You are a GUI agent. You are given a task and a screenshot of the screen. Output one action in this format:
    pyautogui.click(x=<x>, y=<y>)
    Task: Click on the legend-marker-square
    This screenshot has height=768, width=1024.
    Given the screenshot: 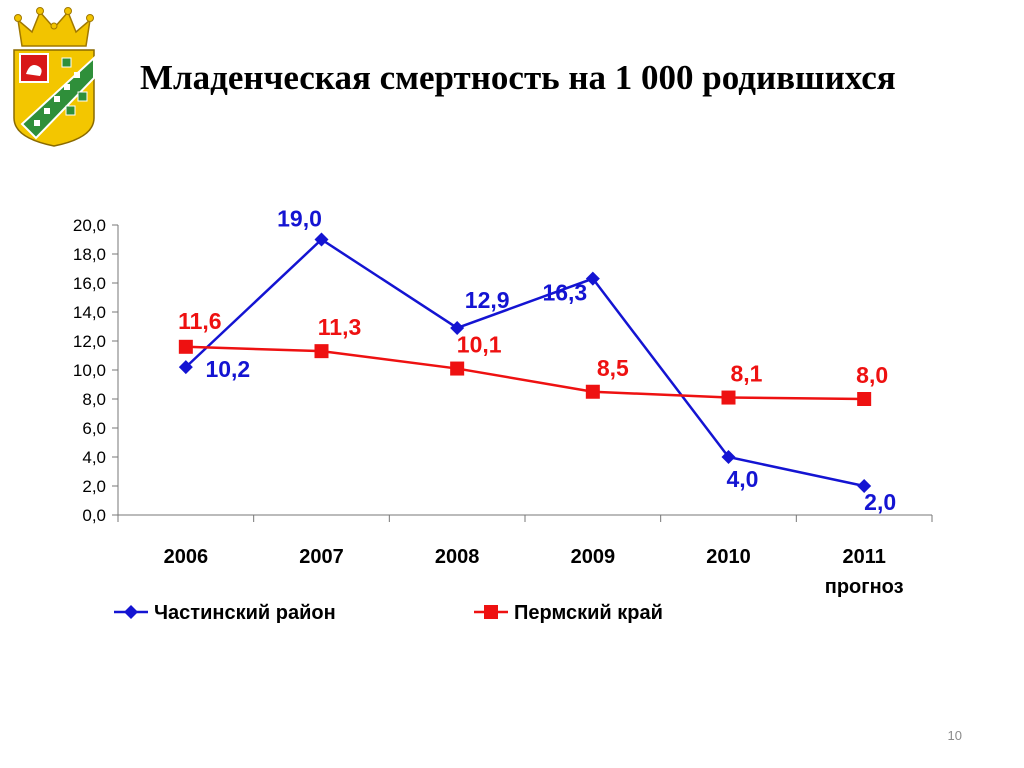 What is the action you would take?
    pyautogui.click(x=491, y=612)
    